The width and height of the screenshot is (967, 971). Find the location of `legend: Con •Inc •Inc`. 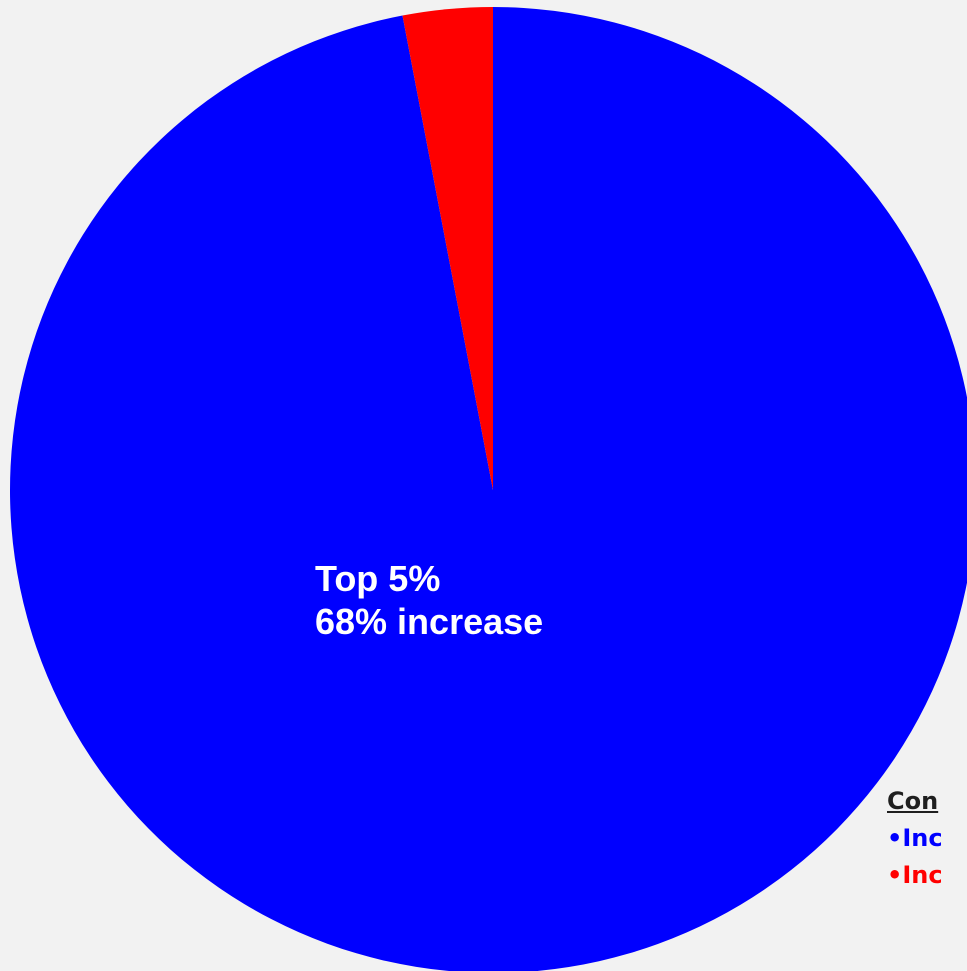

legend: Con •Inc •Inc is located at coordinates (915, 838).